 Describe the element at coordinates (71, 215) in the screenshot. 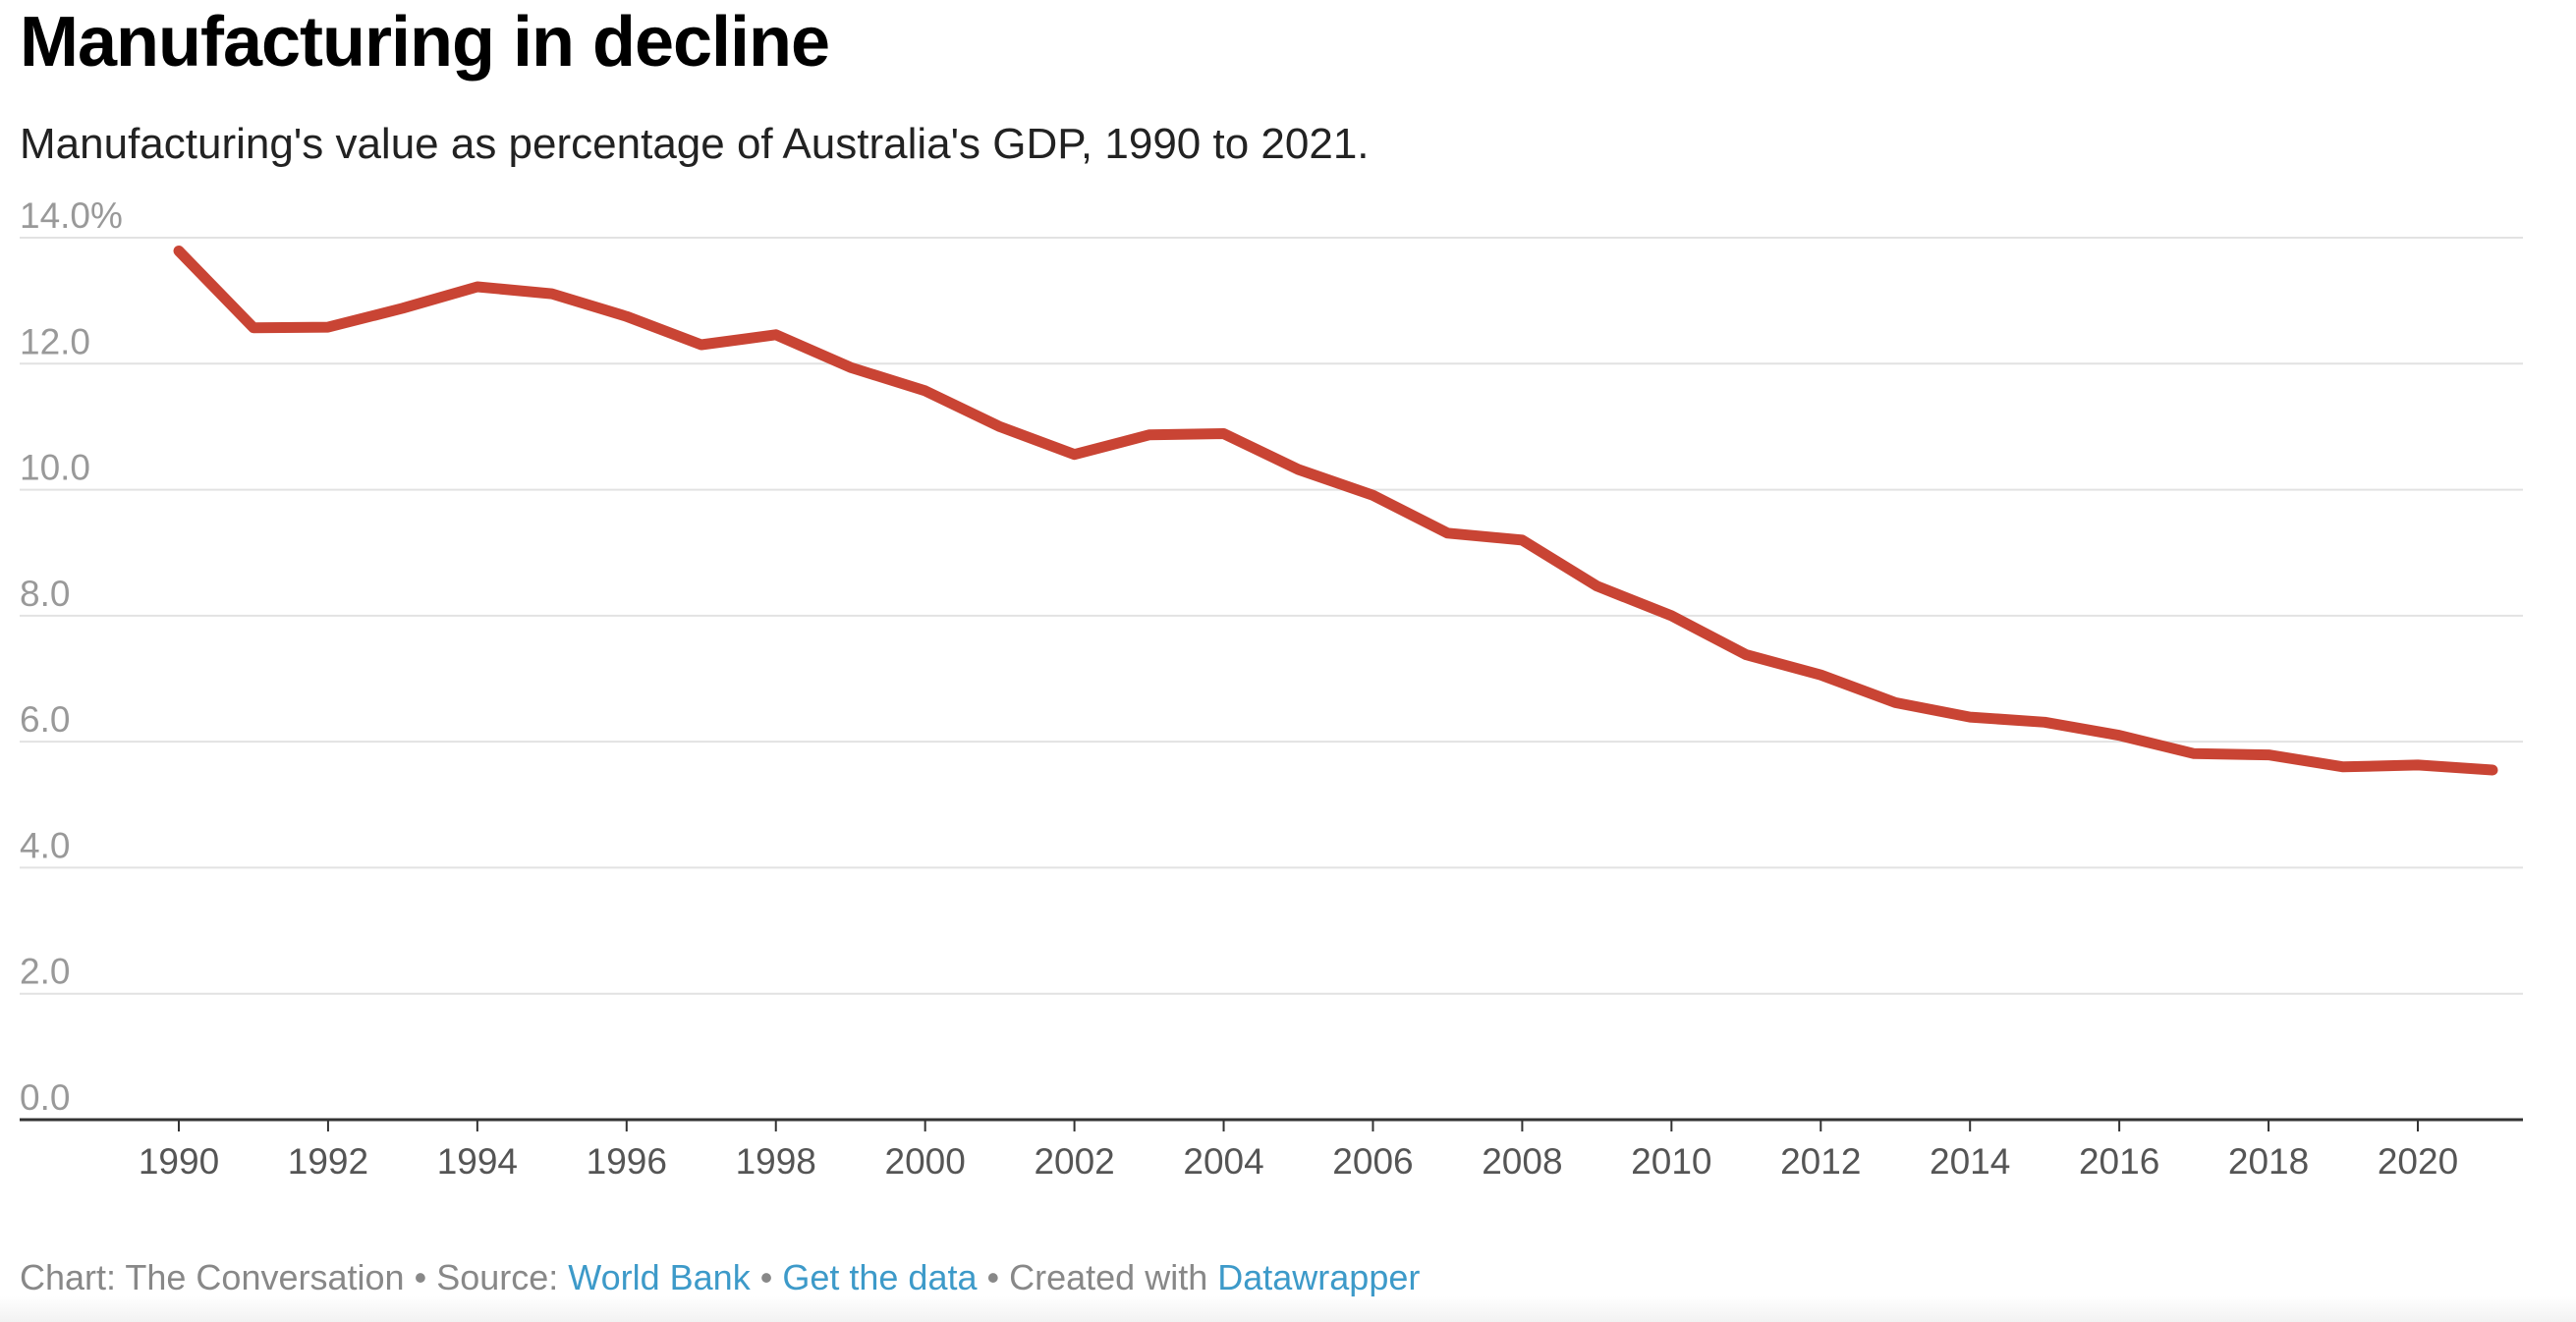

I see `y-tick-label: 14.0%` at that location.